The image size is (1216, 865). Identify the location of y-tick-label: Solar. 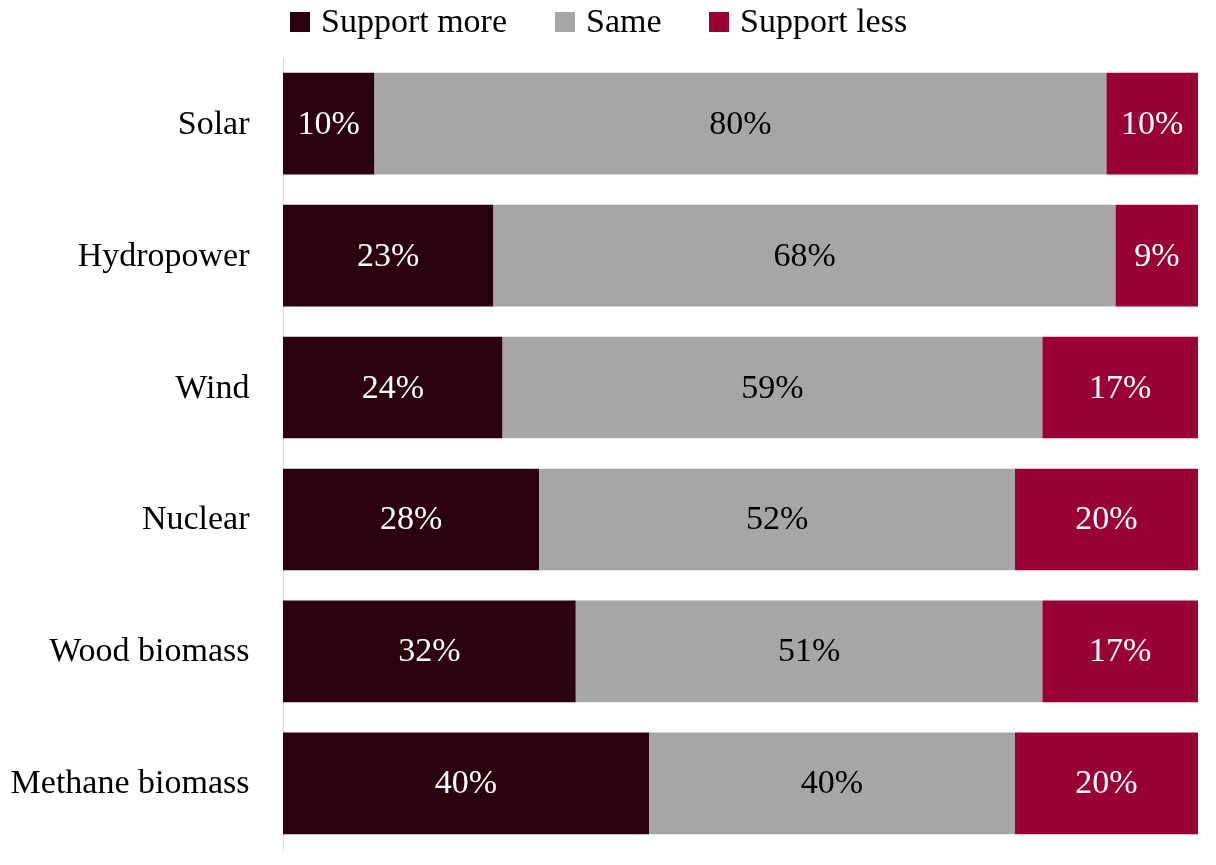
(214, 122).